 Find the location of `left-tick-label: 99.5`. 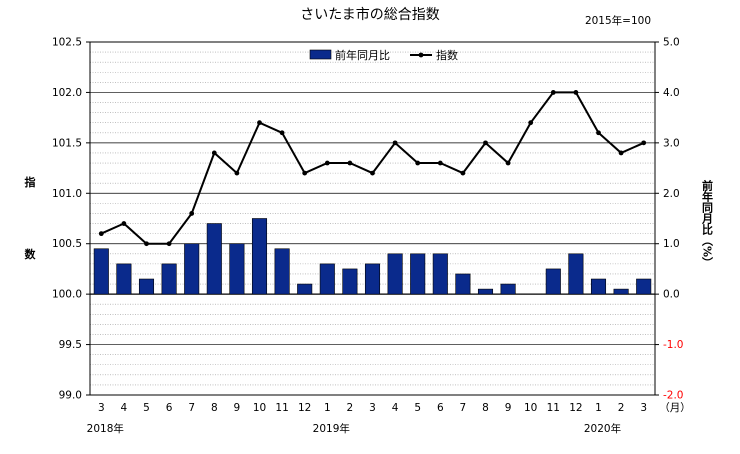

left-tick-label: 99.5 is located at coordinates (70, 345).